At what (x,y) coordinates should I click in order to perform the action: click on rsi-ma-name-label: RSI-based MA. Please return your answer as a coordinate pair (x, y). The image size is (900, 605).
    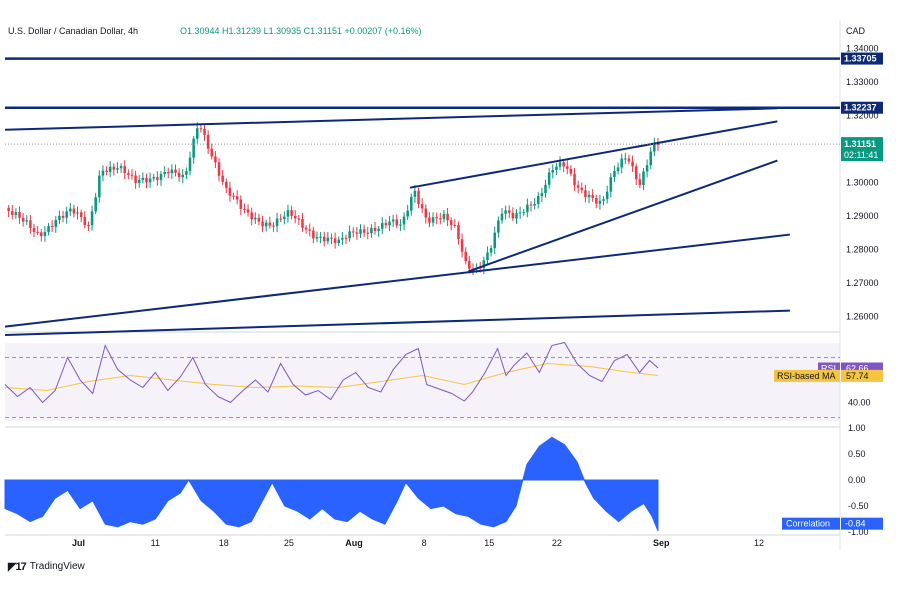
    Looking at the image, I should click on (806, 376).